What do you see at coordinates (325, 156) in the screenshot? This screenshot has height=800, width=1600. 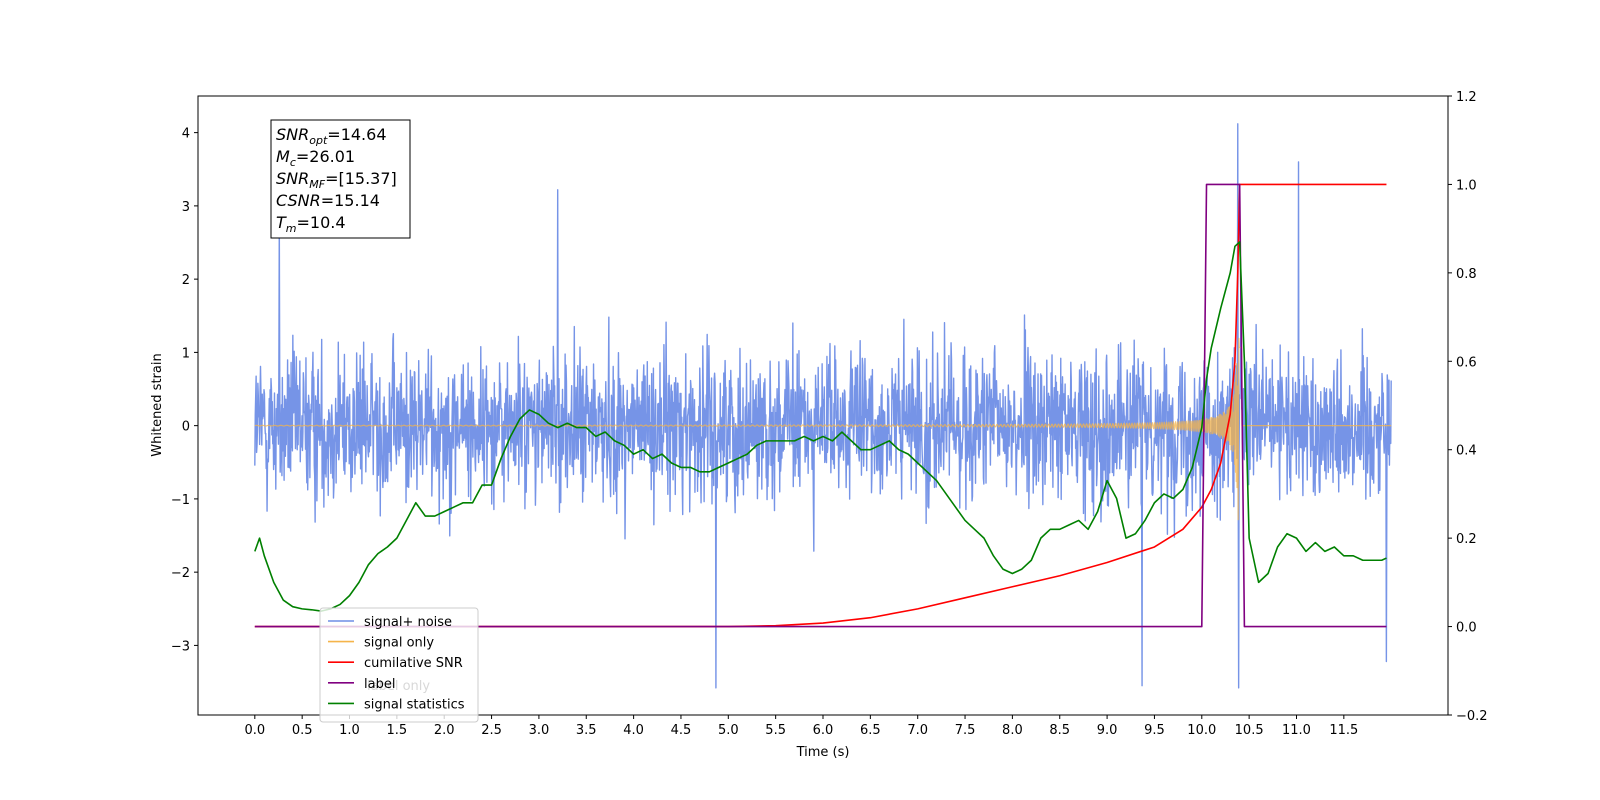 I see `stats-value: =26.01` at bounding box center [325, 156].